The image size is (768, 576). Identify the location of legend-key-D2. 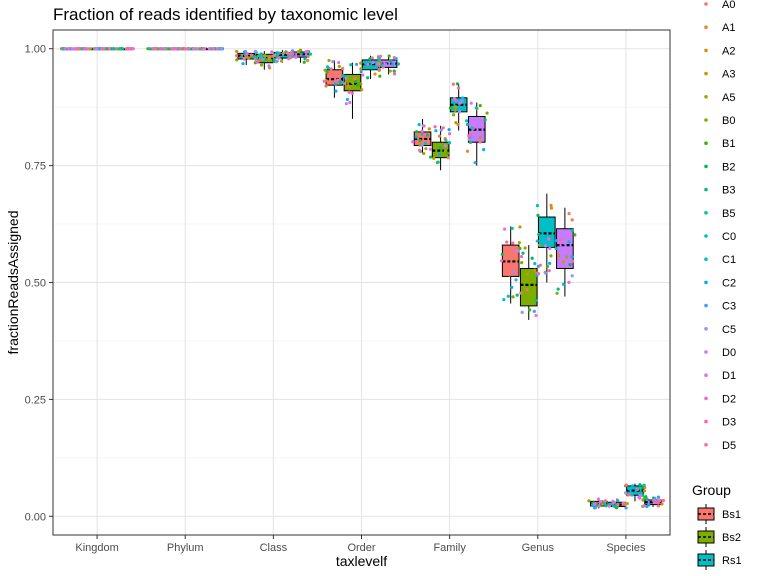
(706, 398).